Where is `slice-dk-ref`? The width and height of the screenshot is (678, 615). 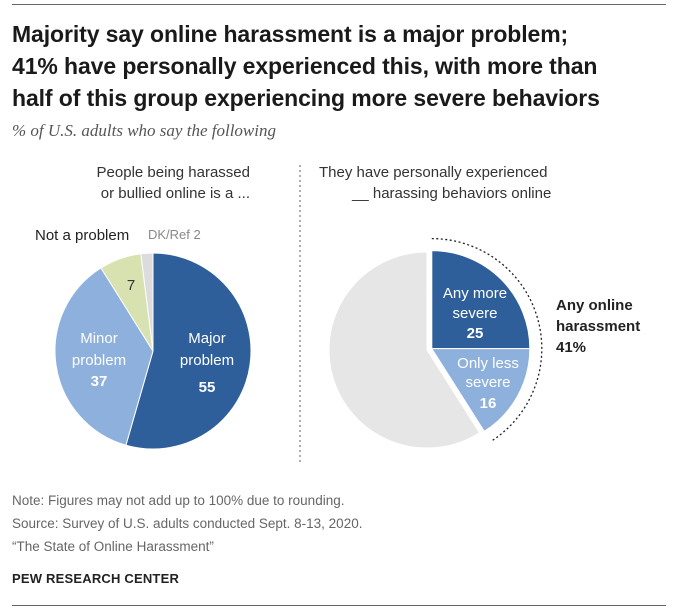
slice-dk-ref is located at coordinates (147, 302).